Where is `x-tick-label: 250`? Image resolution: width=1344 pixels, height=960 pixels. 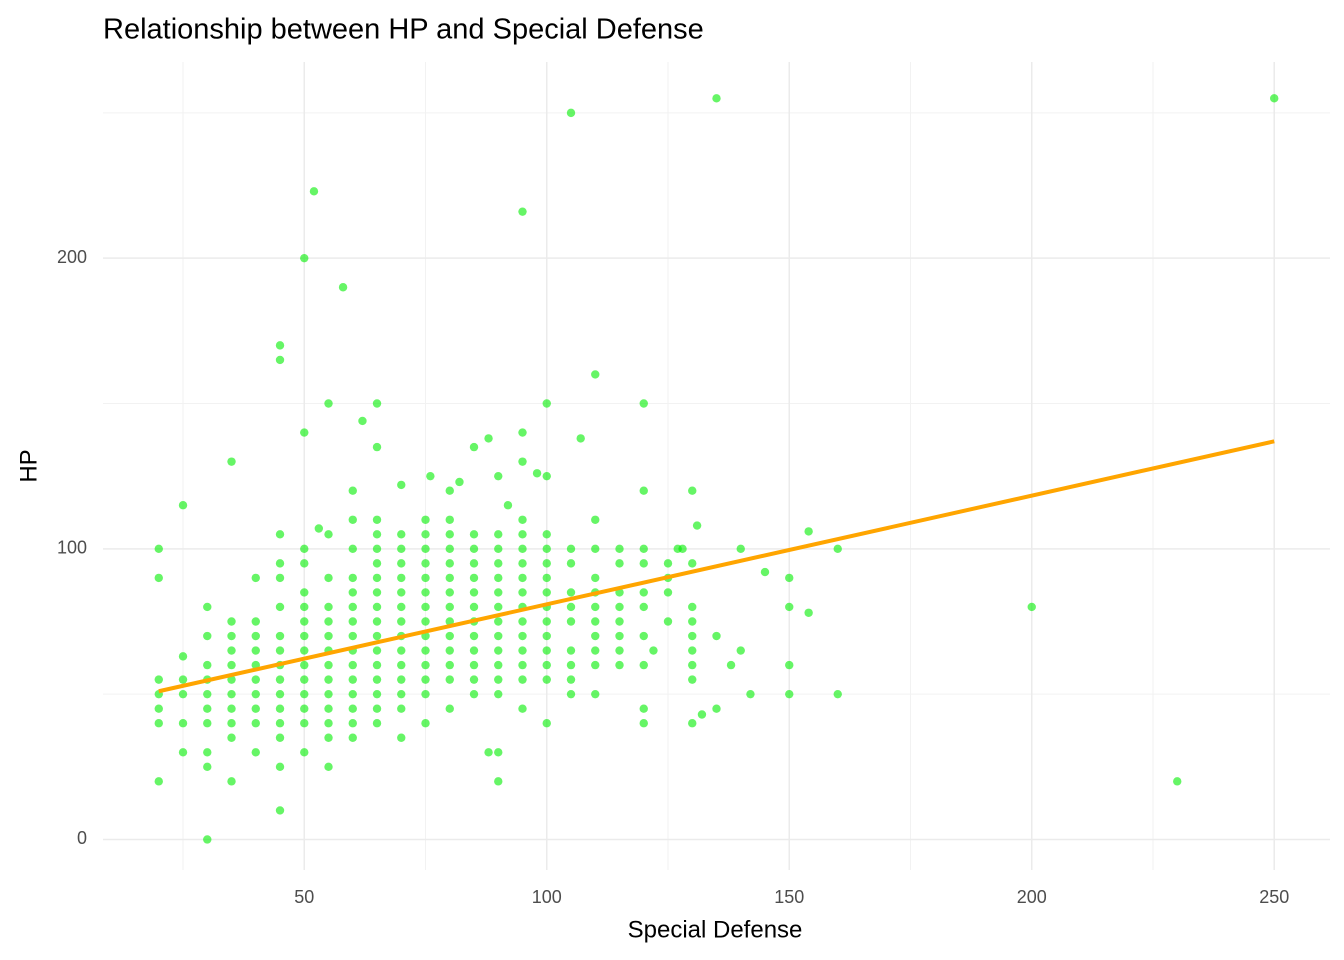 x-tick-label: 250 is located at coordinates (1274, 897).